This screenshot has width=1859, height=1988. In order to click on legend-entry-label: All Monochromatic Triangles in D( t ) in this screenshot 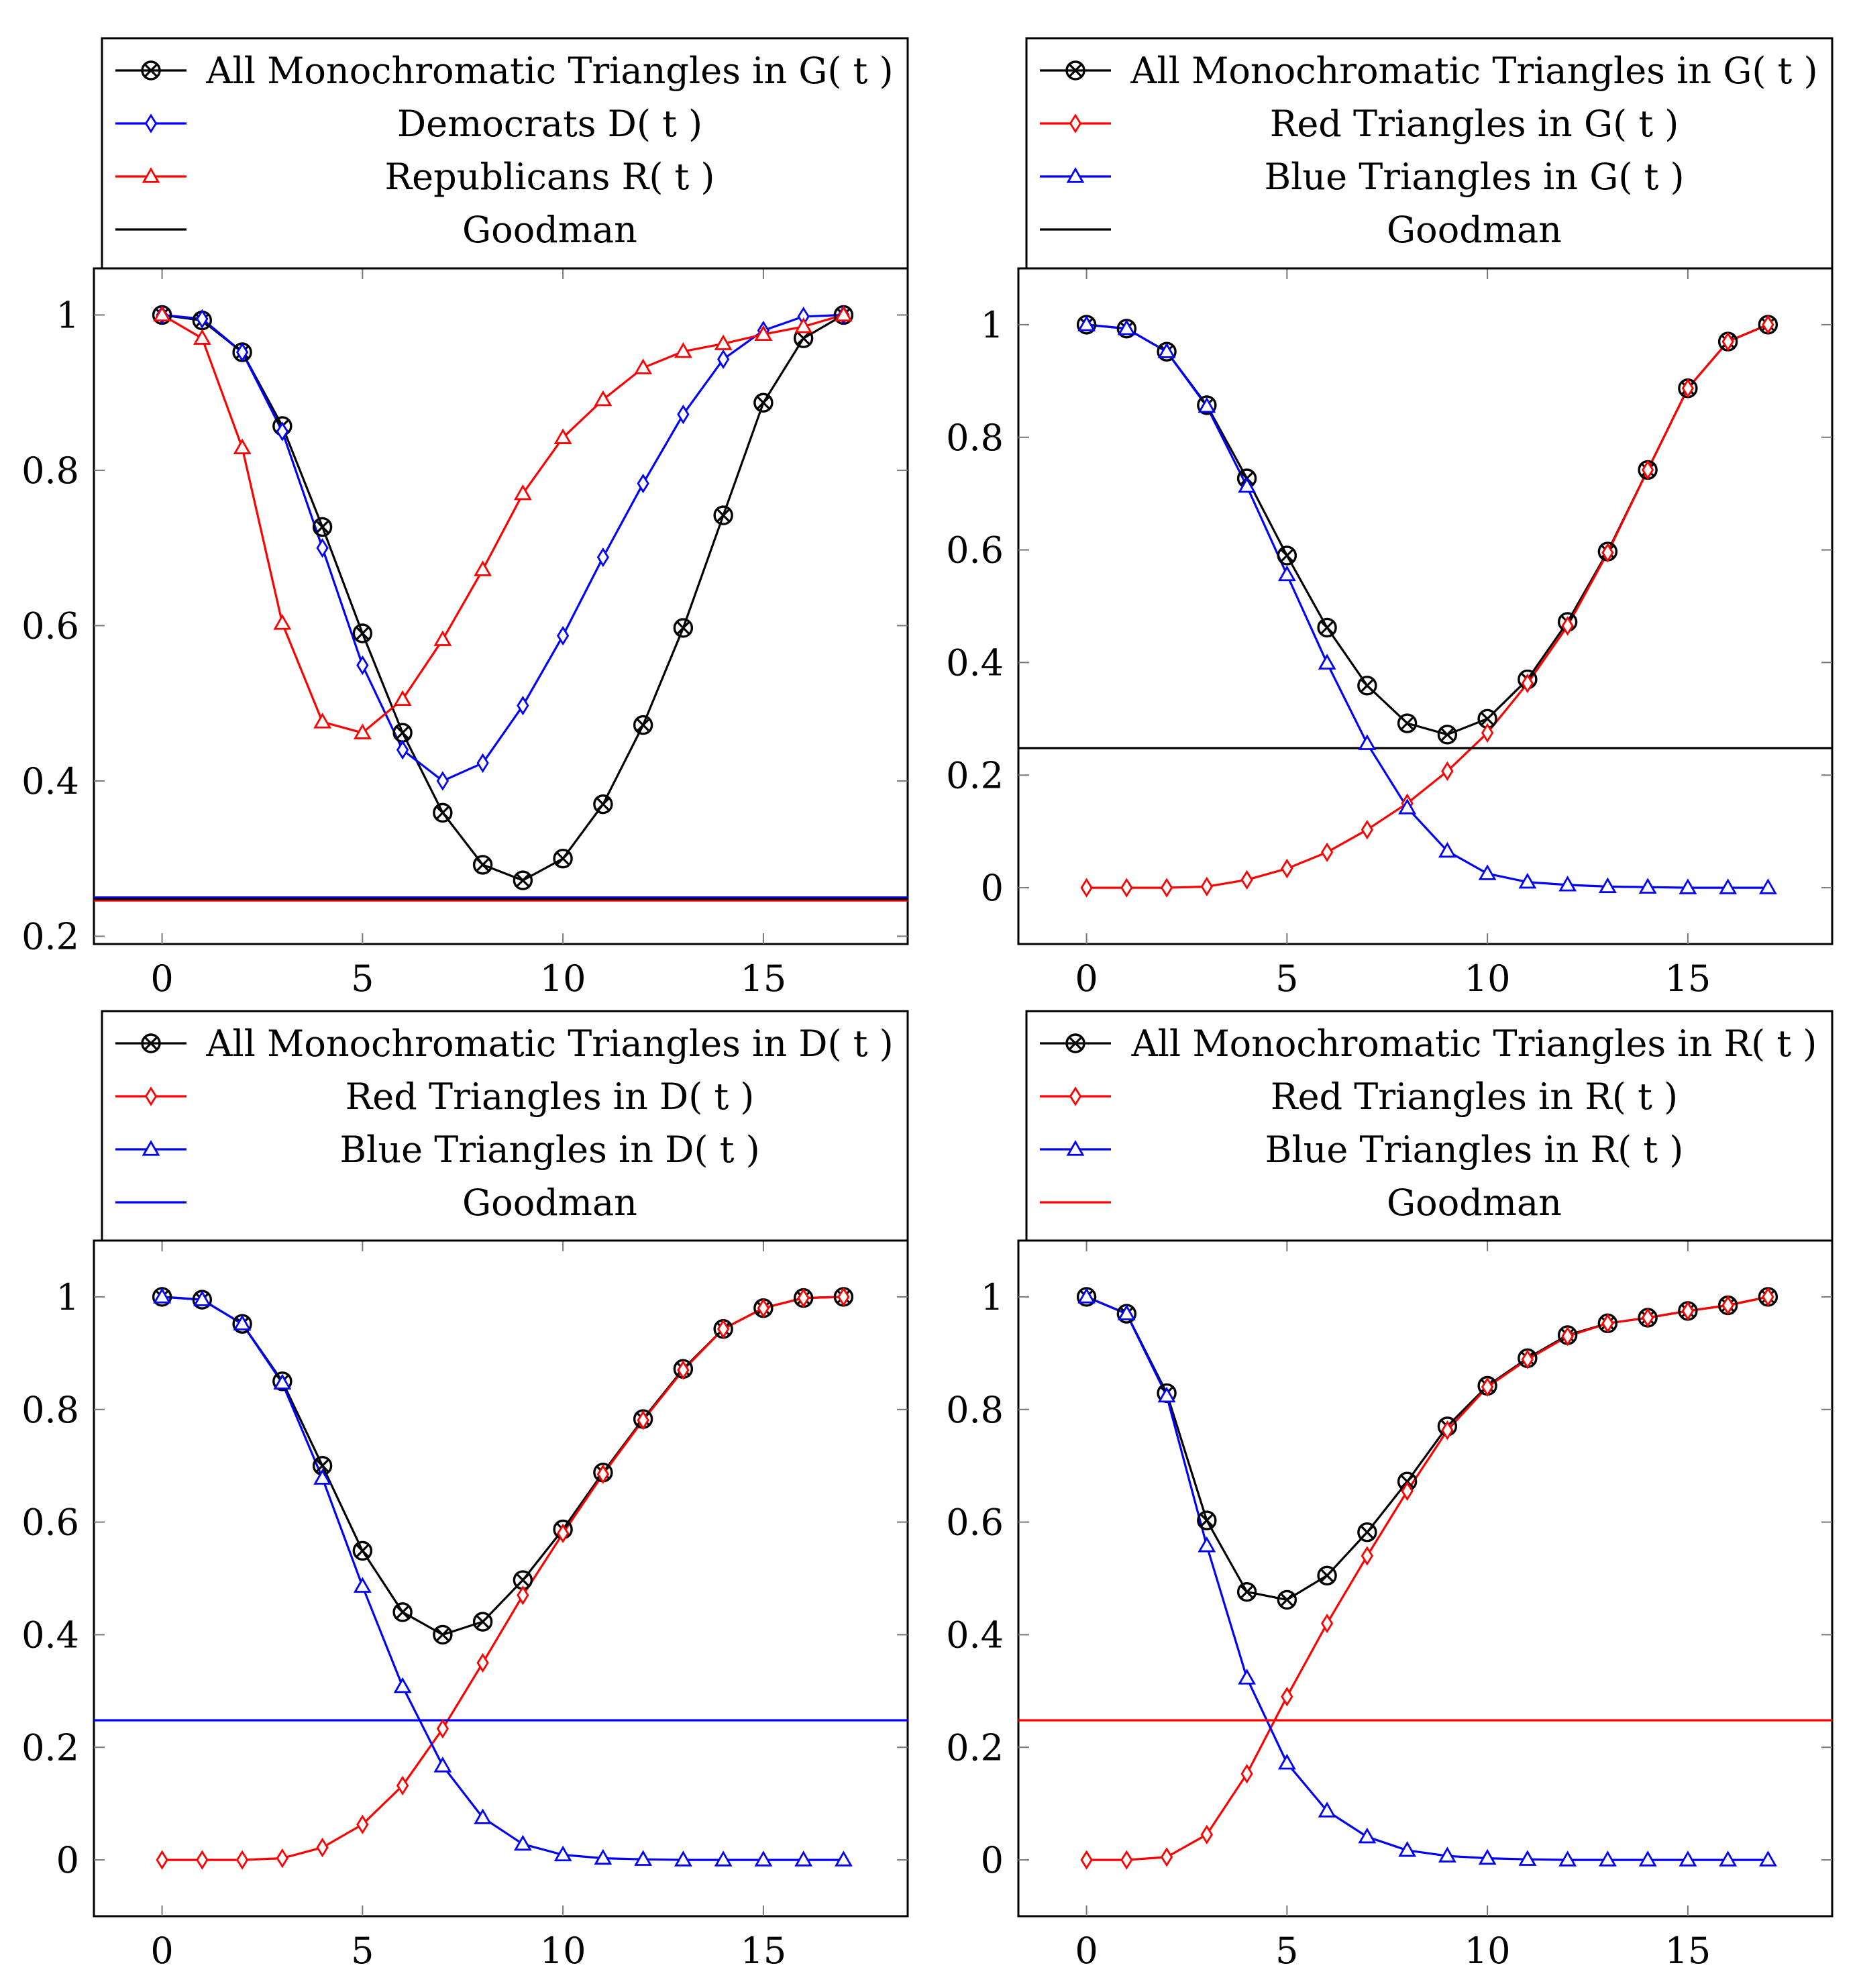, I will do `click(549, 1044)`.